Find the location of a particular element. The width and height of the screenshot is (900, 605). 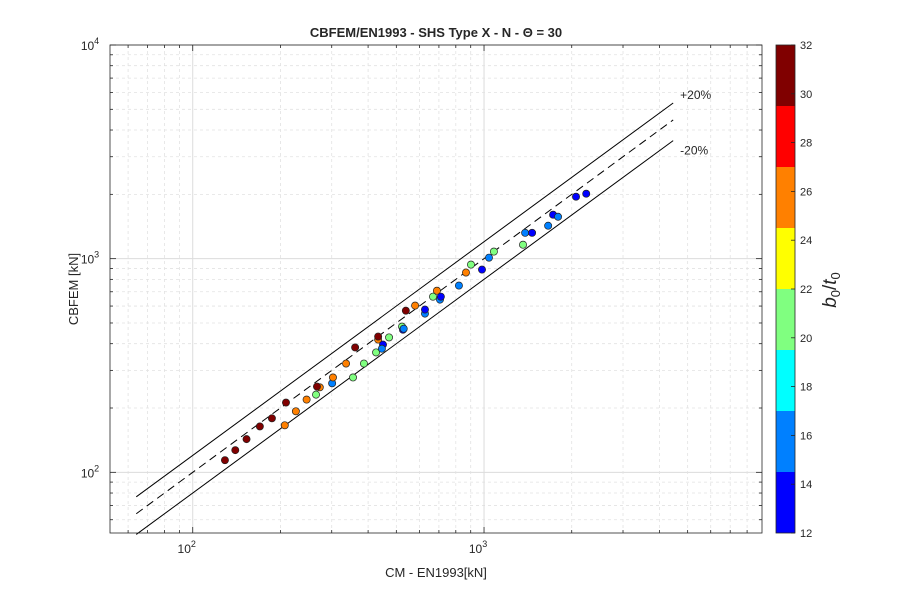

x-tick-label: 10² is located at coordinates (187, 547).